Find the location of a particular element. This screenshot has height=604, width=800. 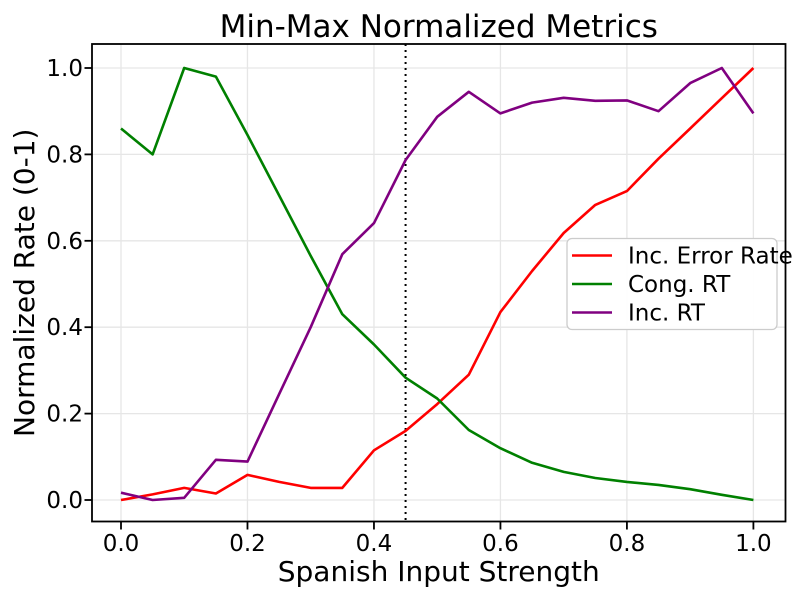

legend-label-cong-rt: Cong. RT is located at coordinates (679, 285).